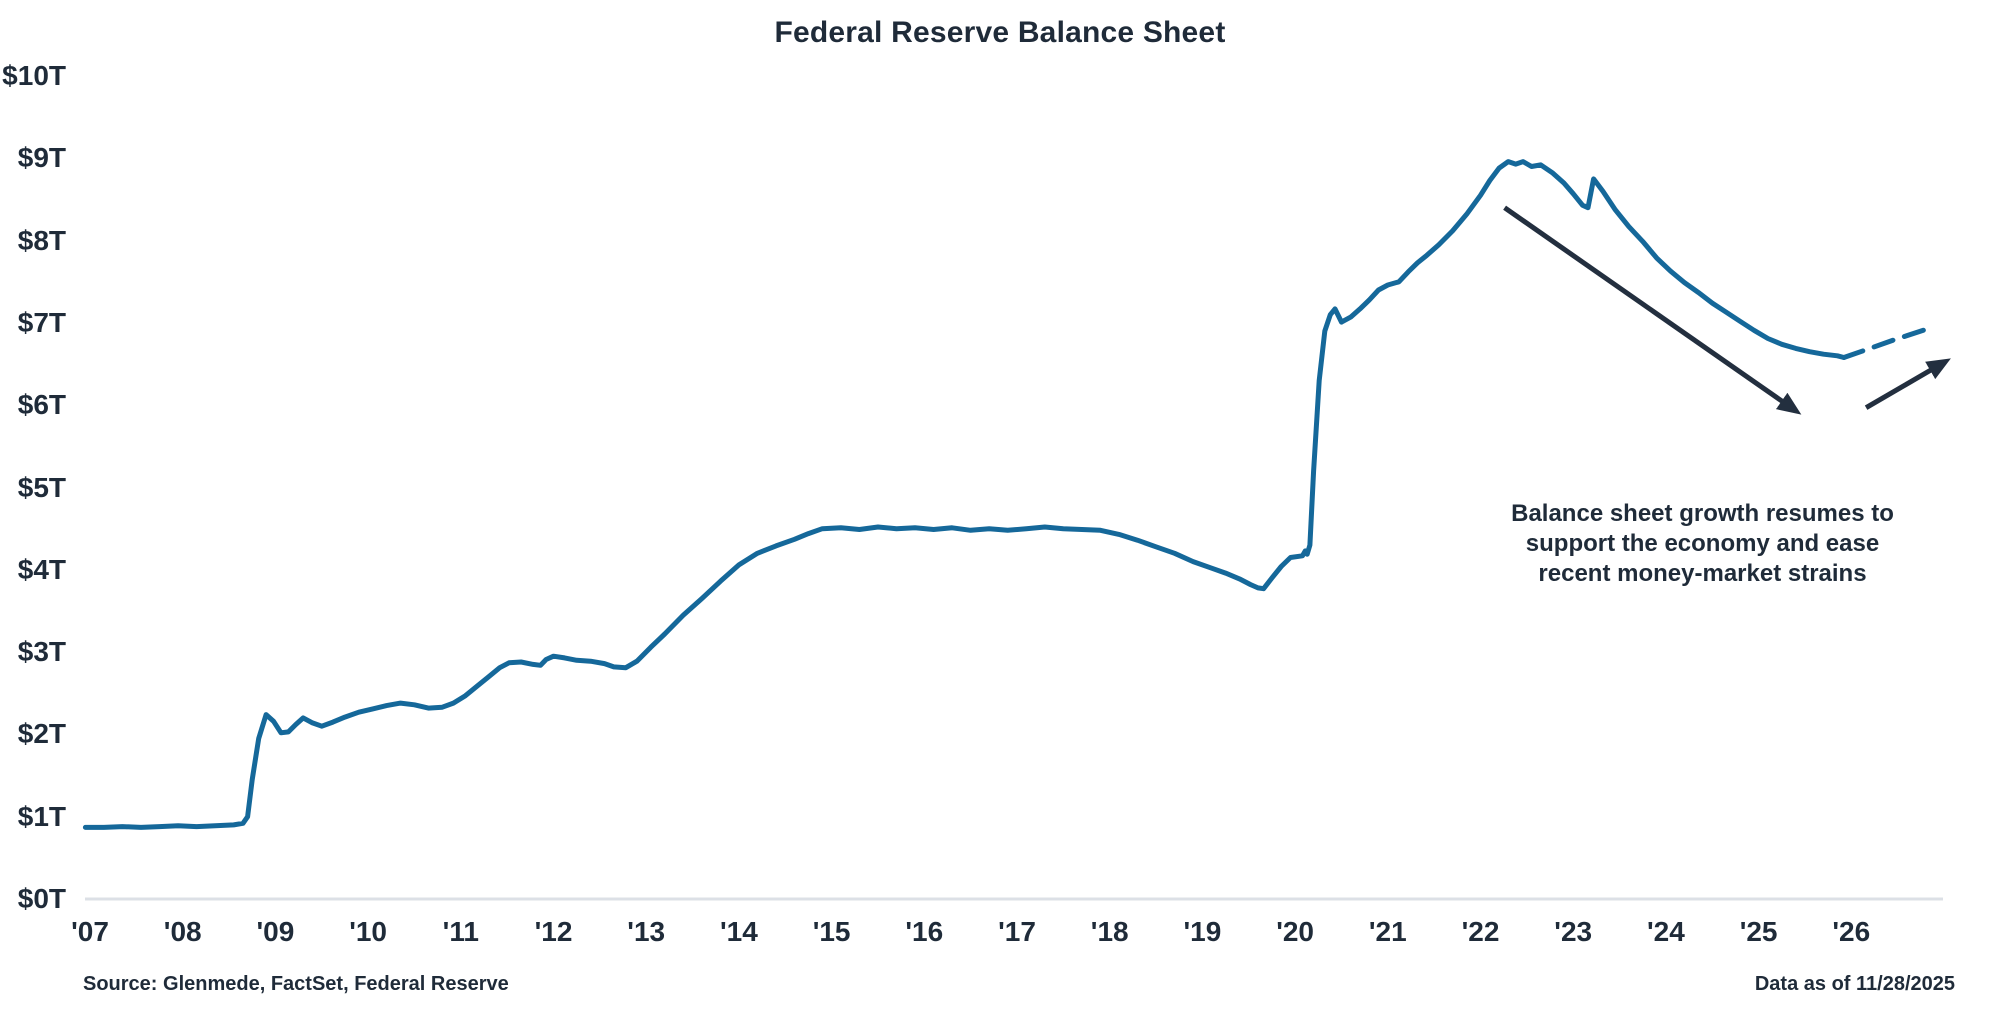 The height and width of the screenshot is (1010, 2000). What do you see at coordinates (1573, 931) in the screenshot?
I see `x-tick-label: '23` at bounding box center [1573, 931].